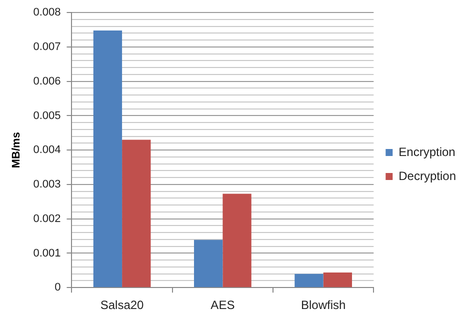 Image resolution: width=474 pixels, height=323 pixels. I want to click on y-tick-label: 0.005, so click(47, 116).